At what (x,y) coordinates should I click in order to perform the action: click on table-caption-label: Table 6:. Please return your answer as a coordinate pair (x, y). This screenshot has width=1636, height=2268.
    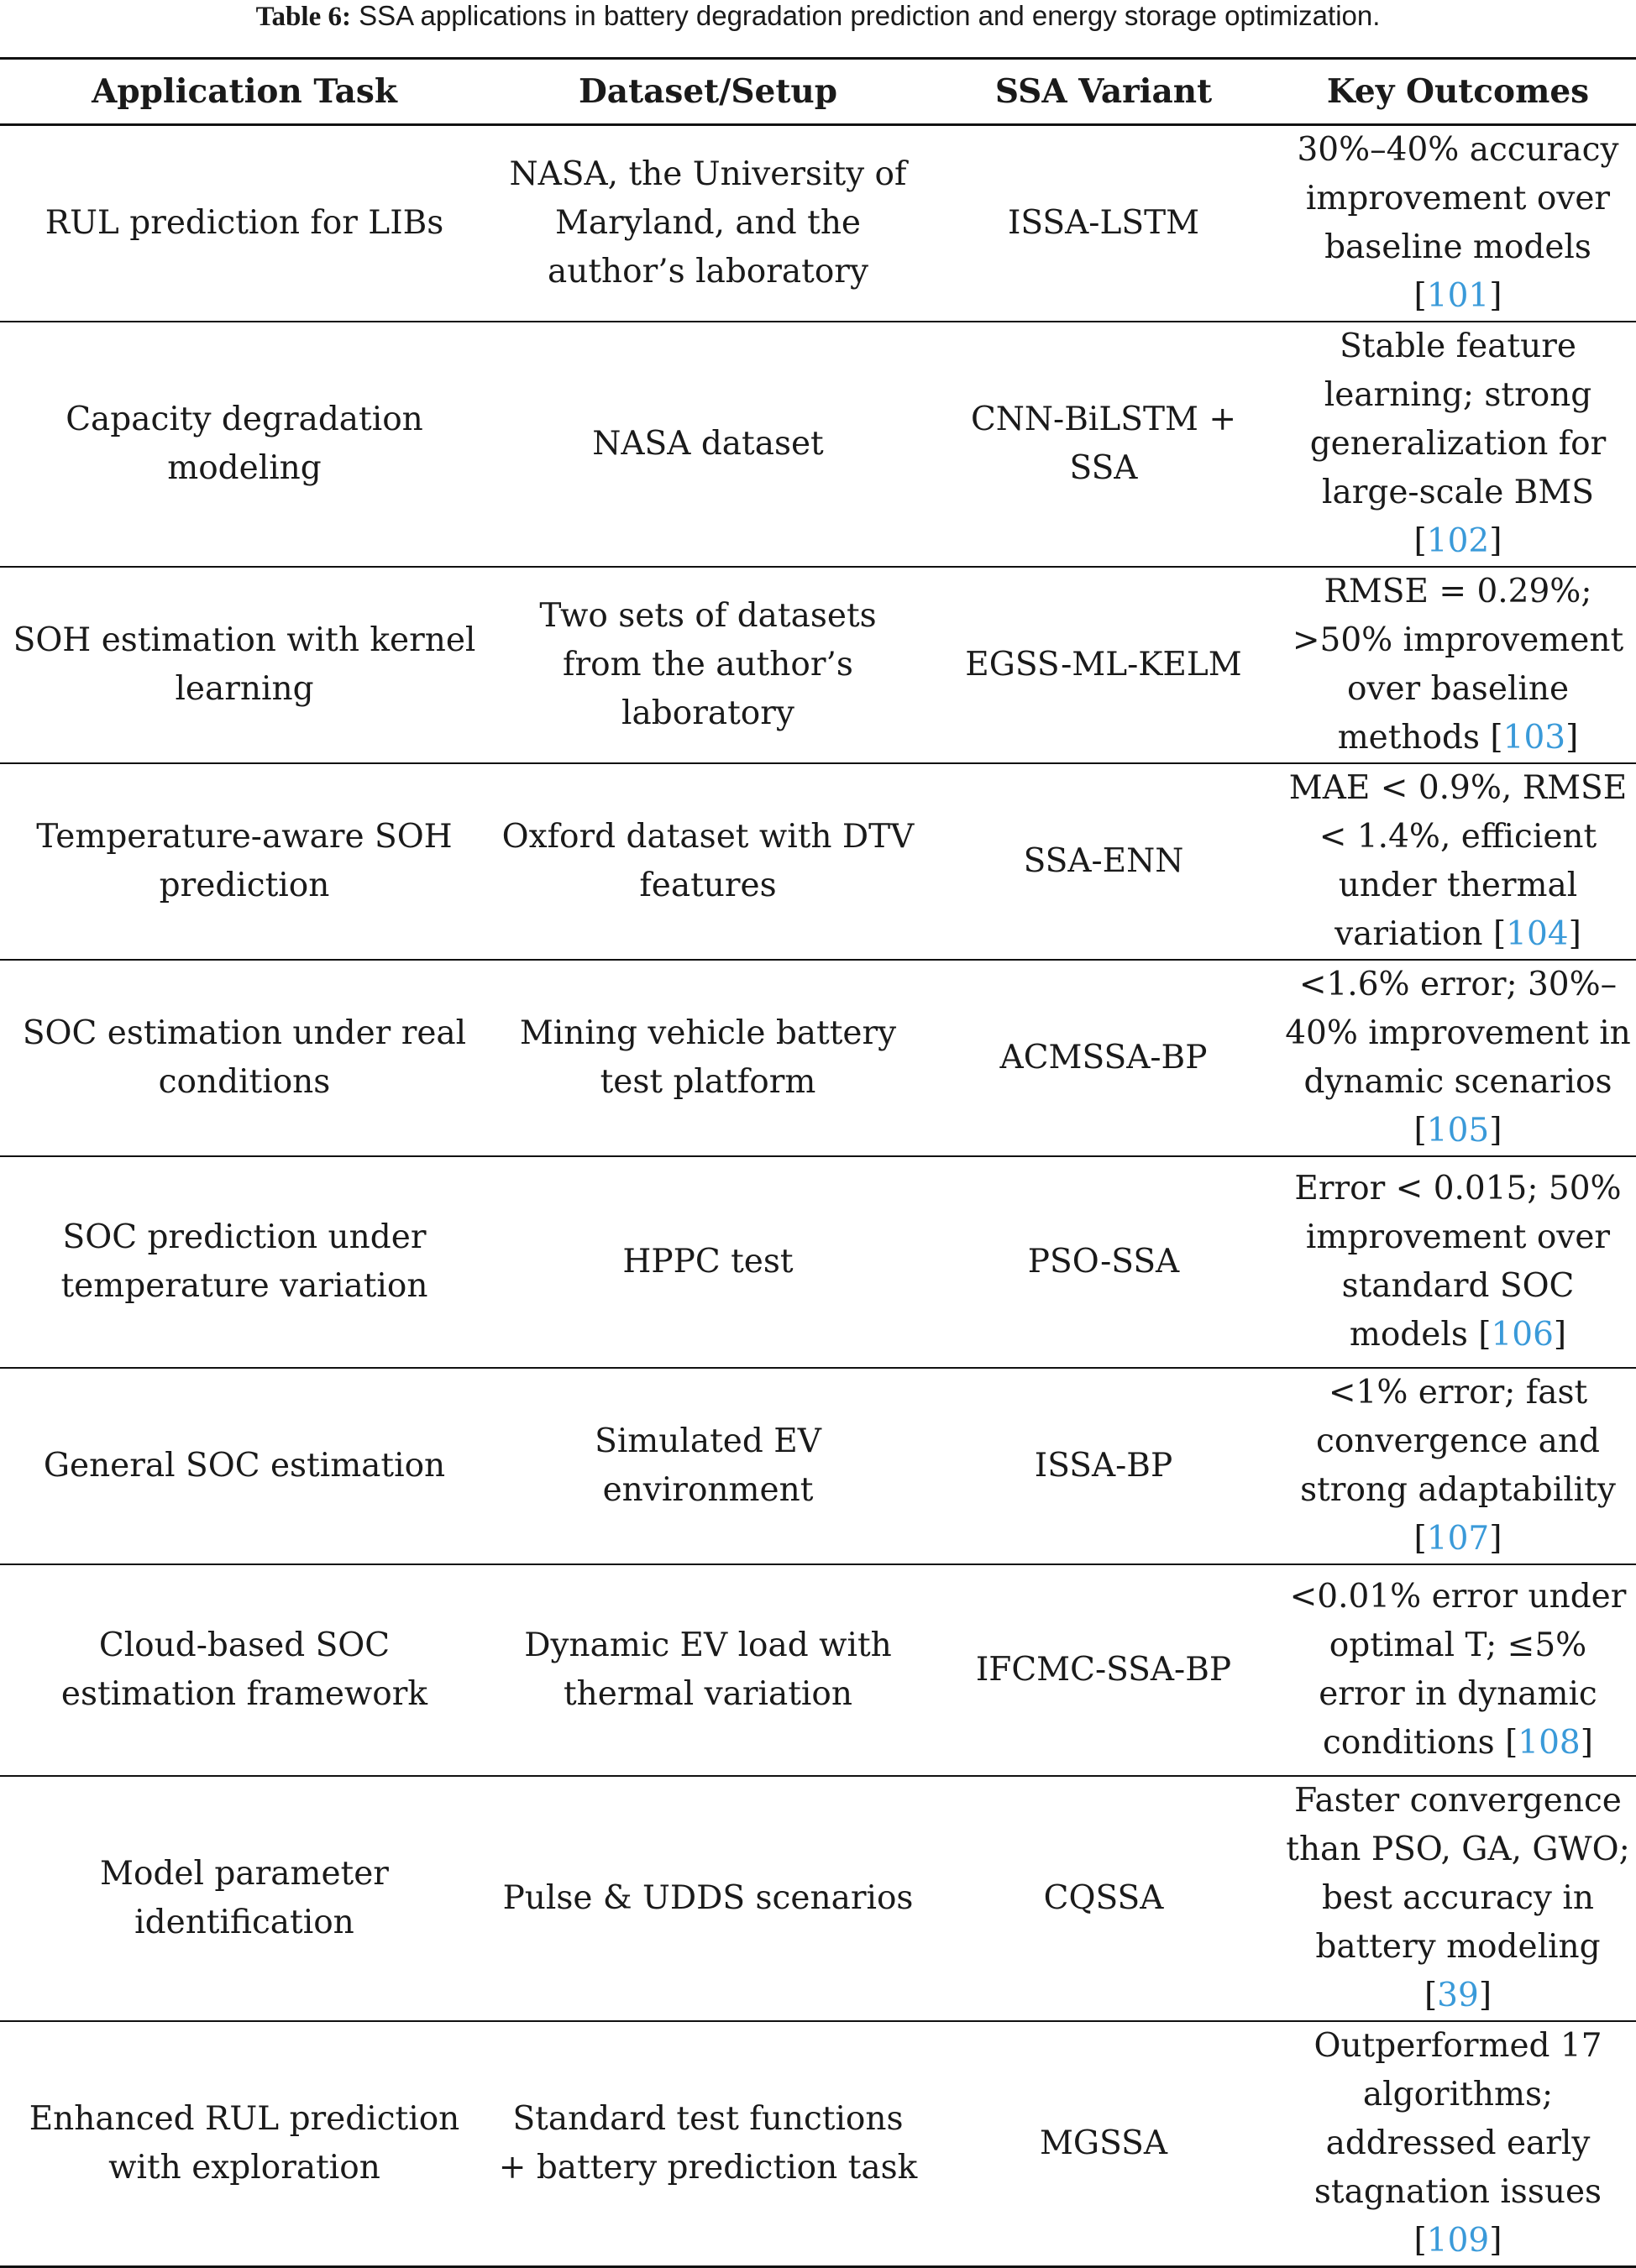
    Looking at the image, I should click on (303, 17).